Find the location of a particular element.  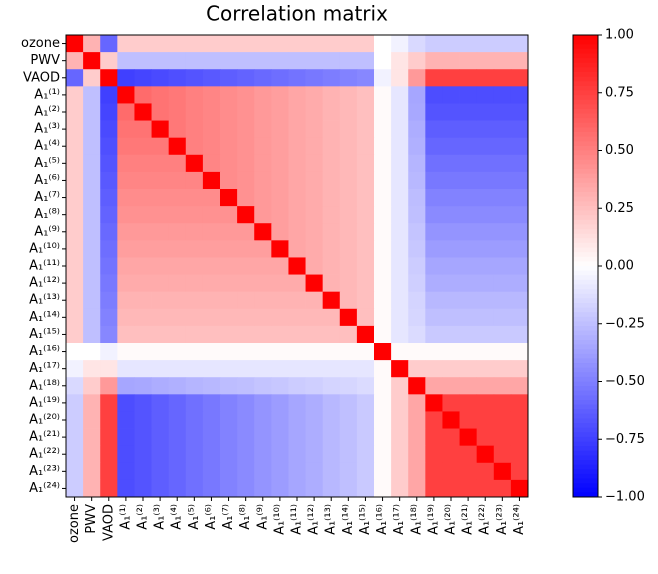

y-tick-label: A₁⁽⁷⁾ is located at coordinates (47, 197).